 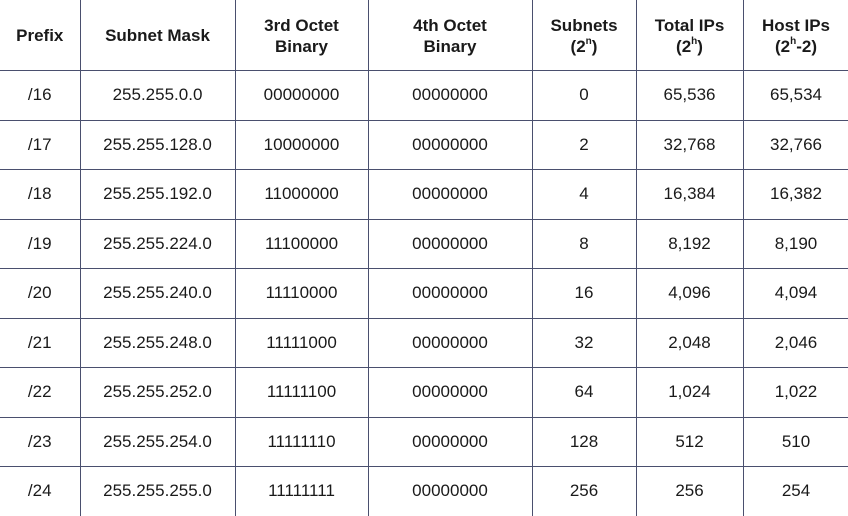 What do you see at coordinates (157, 294) in the screenshot?
I see `subnet-mask-cell: 255.255.240.0` at bounding box center [157, 294].